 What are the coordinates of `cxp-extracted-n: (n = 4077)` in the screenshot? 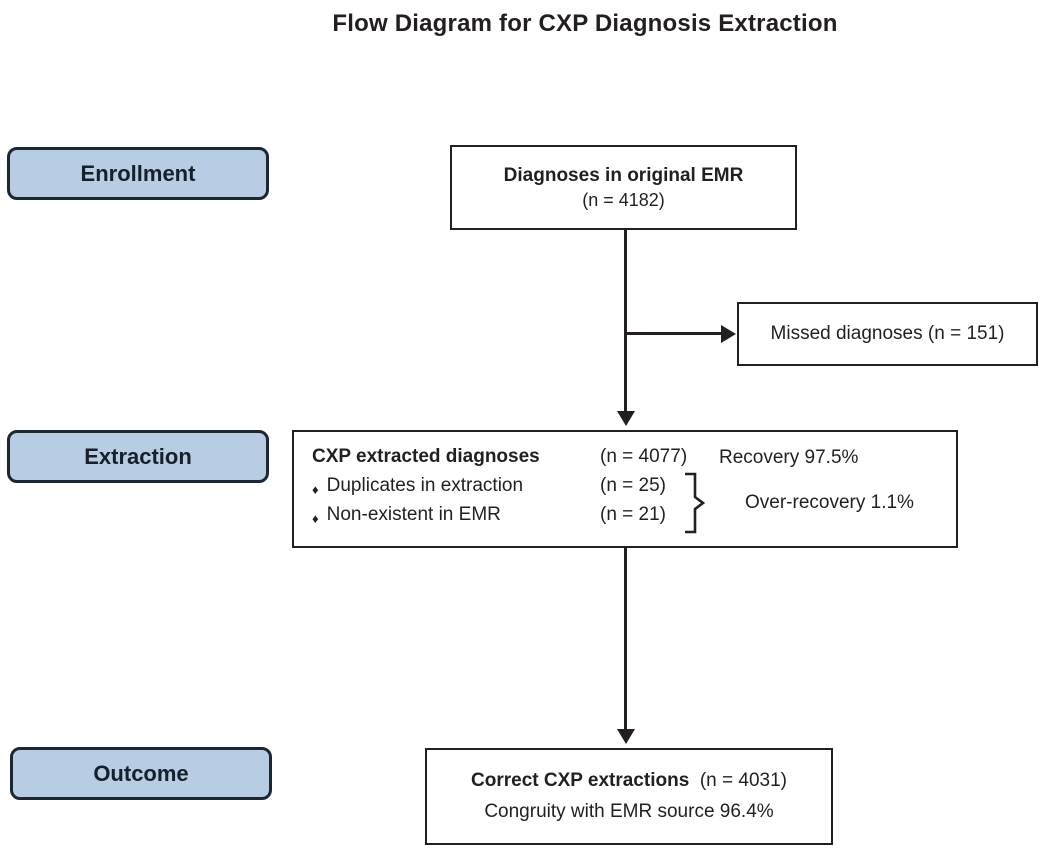 It's located at (644, 456).